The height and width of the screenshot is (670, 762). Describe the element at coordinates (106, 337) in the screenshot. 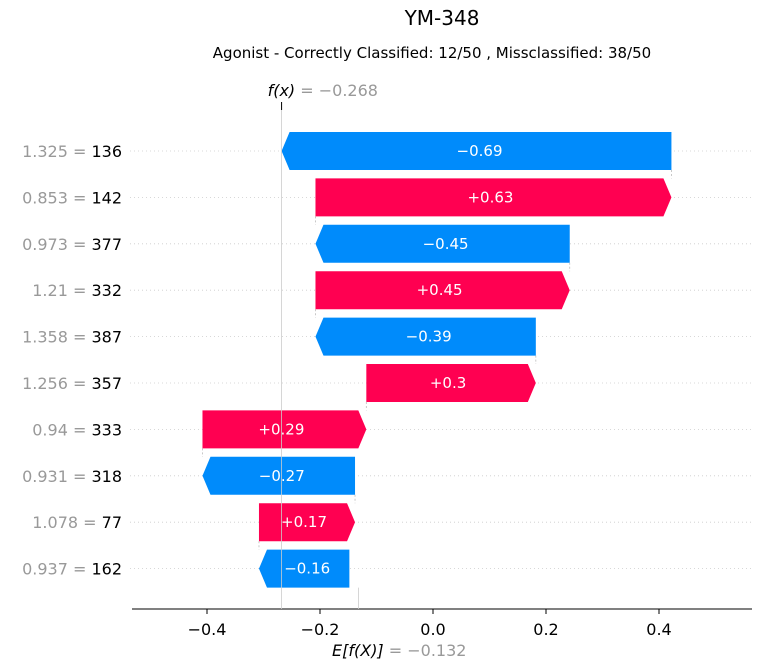

I see `feature-name: 387` at that location.